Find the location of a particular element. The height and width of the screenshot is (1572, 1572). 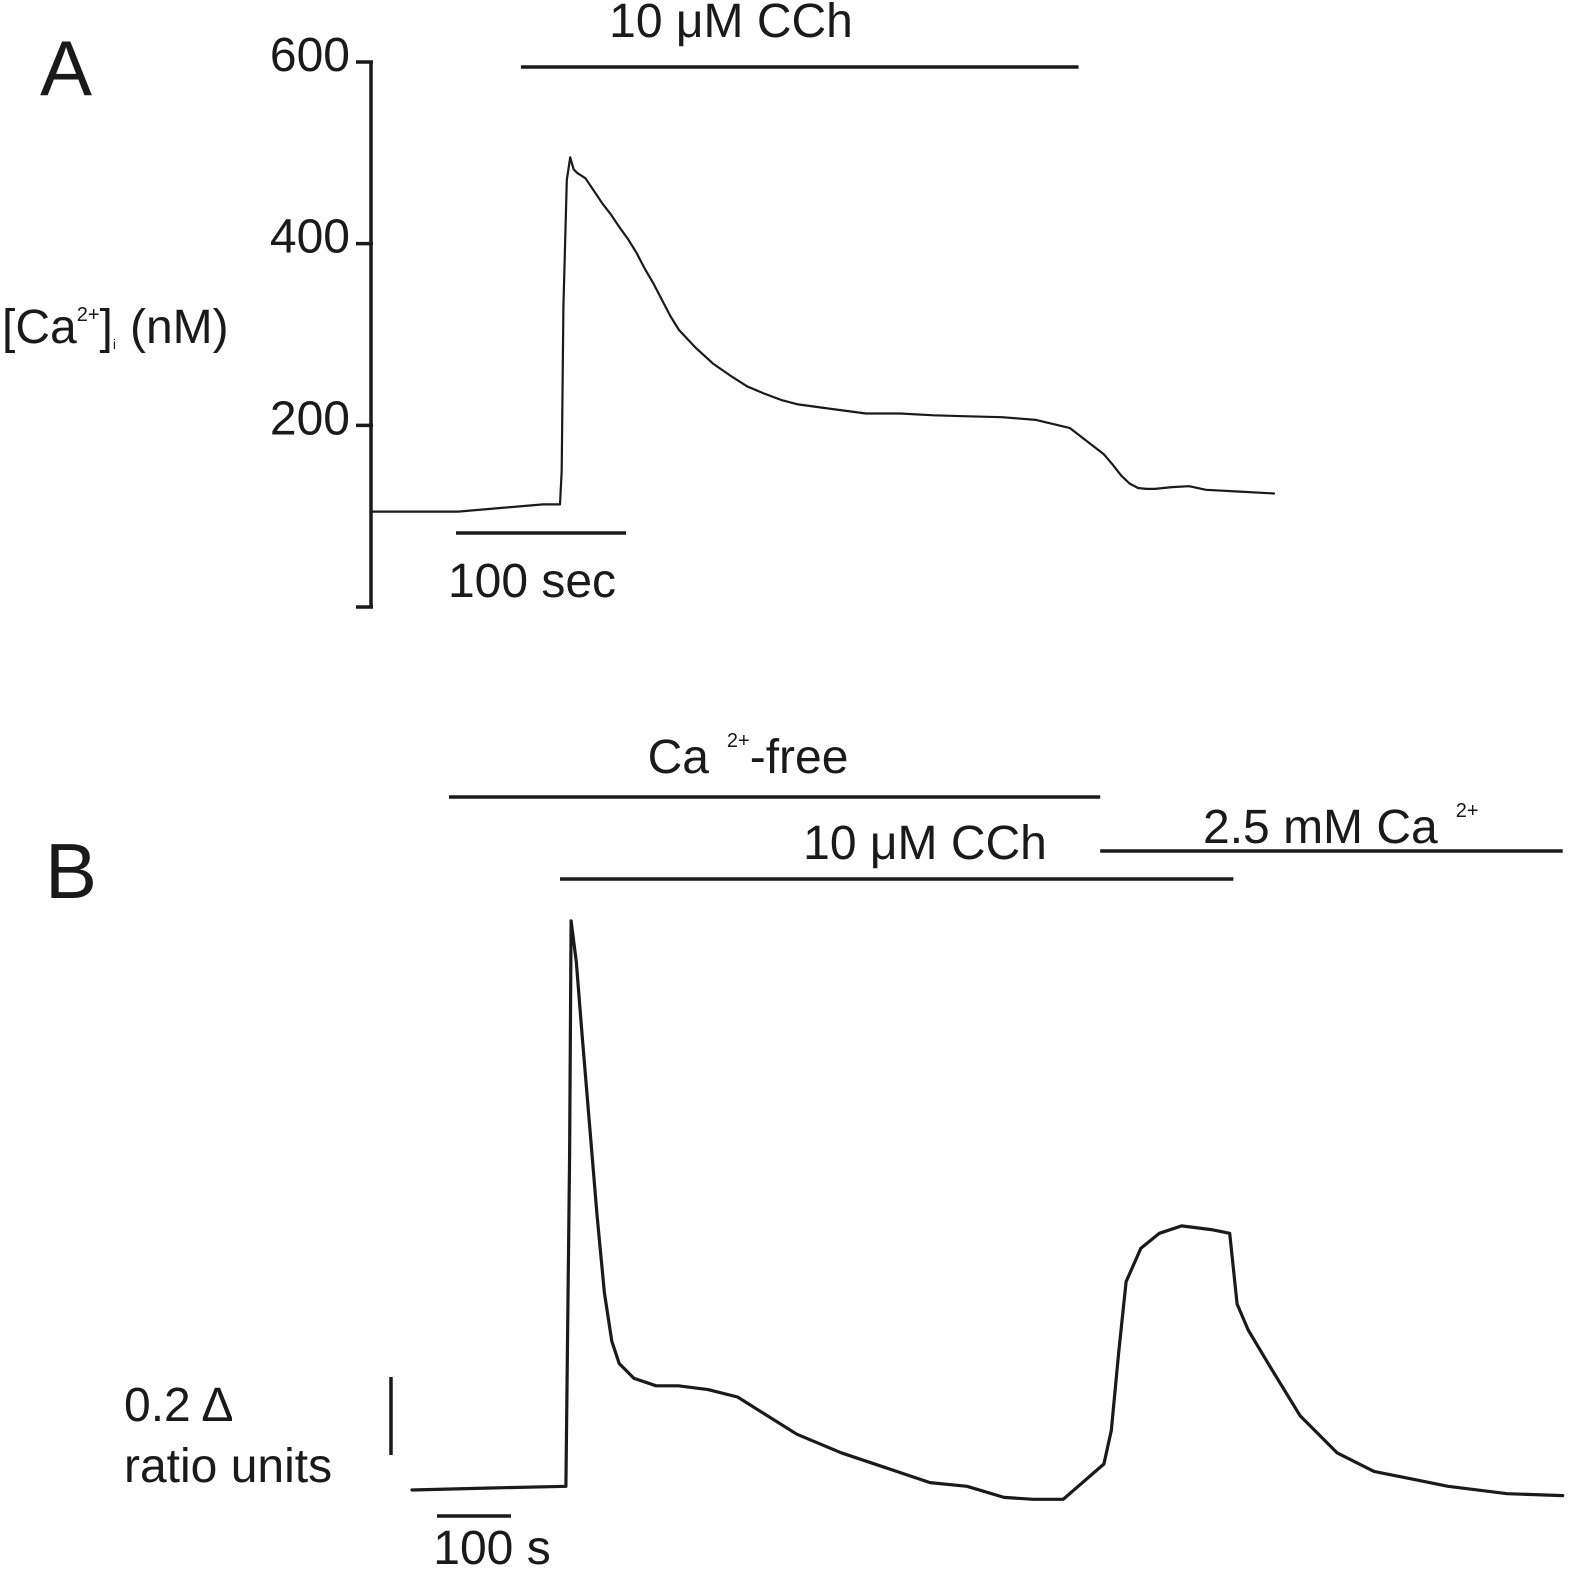

panel-a-calcium-trace is located at coordinates (823, 334).